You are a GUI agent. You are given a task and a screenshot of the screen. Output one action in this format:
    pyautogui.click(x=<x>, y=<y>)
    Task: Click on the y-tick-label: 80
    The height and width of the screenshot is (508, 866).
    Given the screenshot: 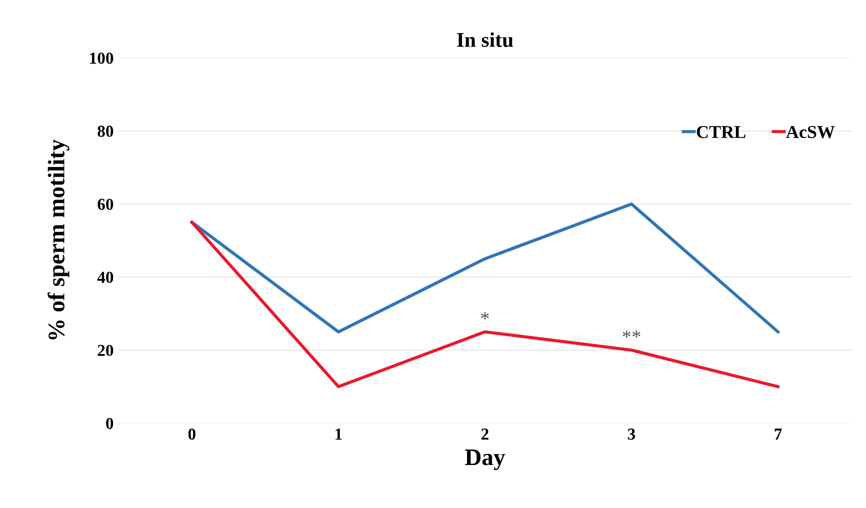 What is the action you would take?
    pyautogui.click(x=106, y=131)
    